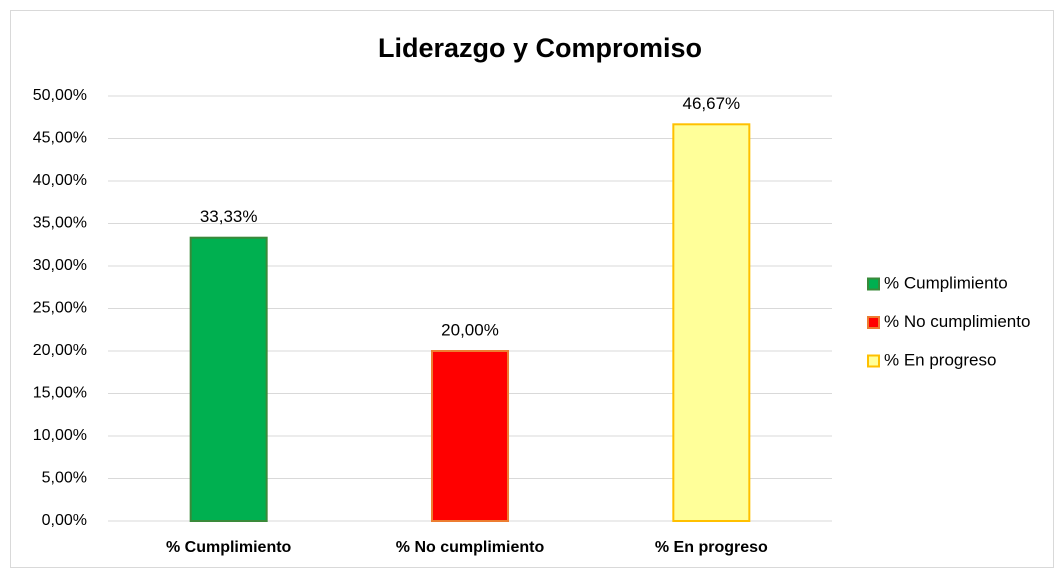 The image size is (1055, 569). I want to click on x-tick-label: % No cumplimiento, so click(470, 547).